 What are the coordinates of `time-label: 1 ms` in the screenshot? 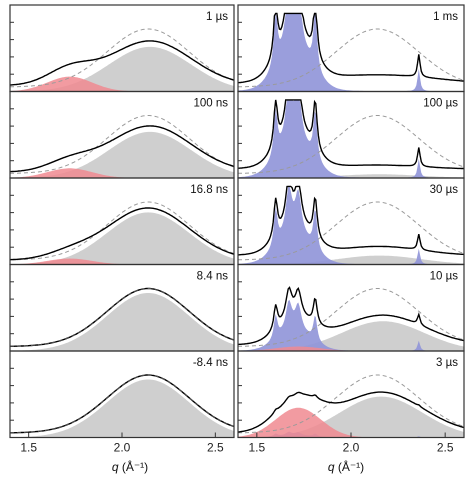 It's located at (445, 17).